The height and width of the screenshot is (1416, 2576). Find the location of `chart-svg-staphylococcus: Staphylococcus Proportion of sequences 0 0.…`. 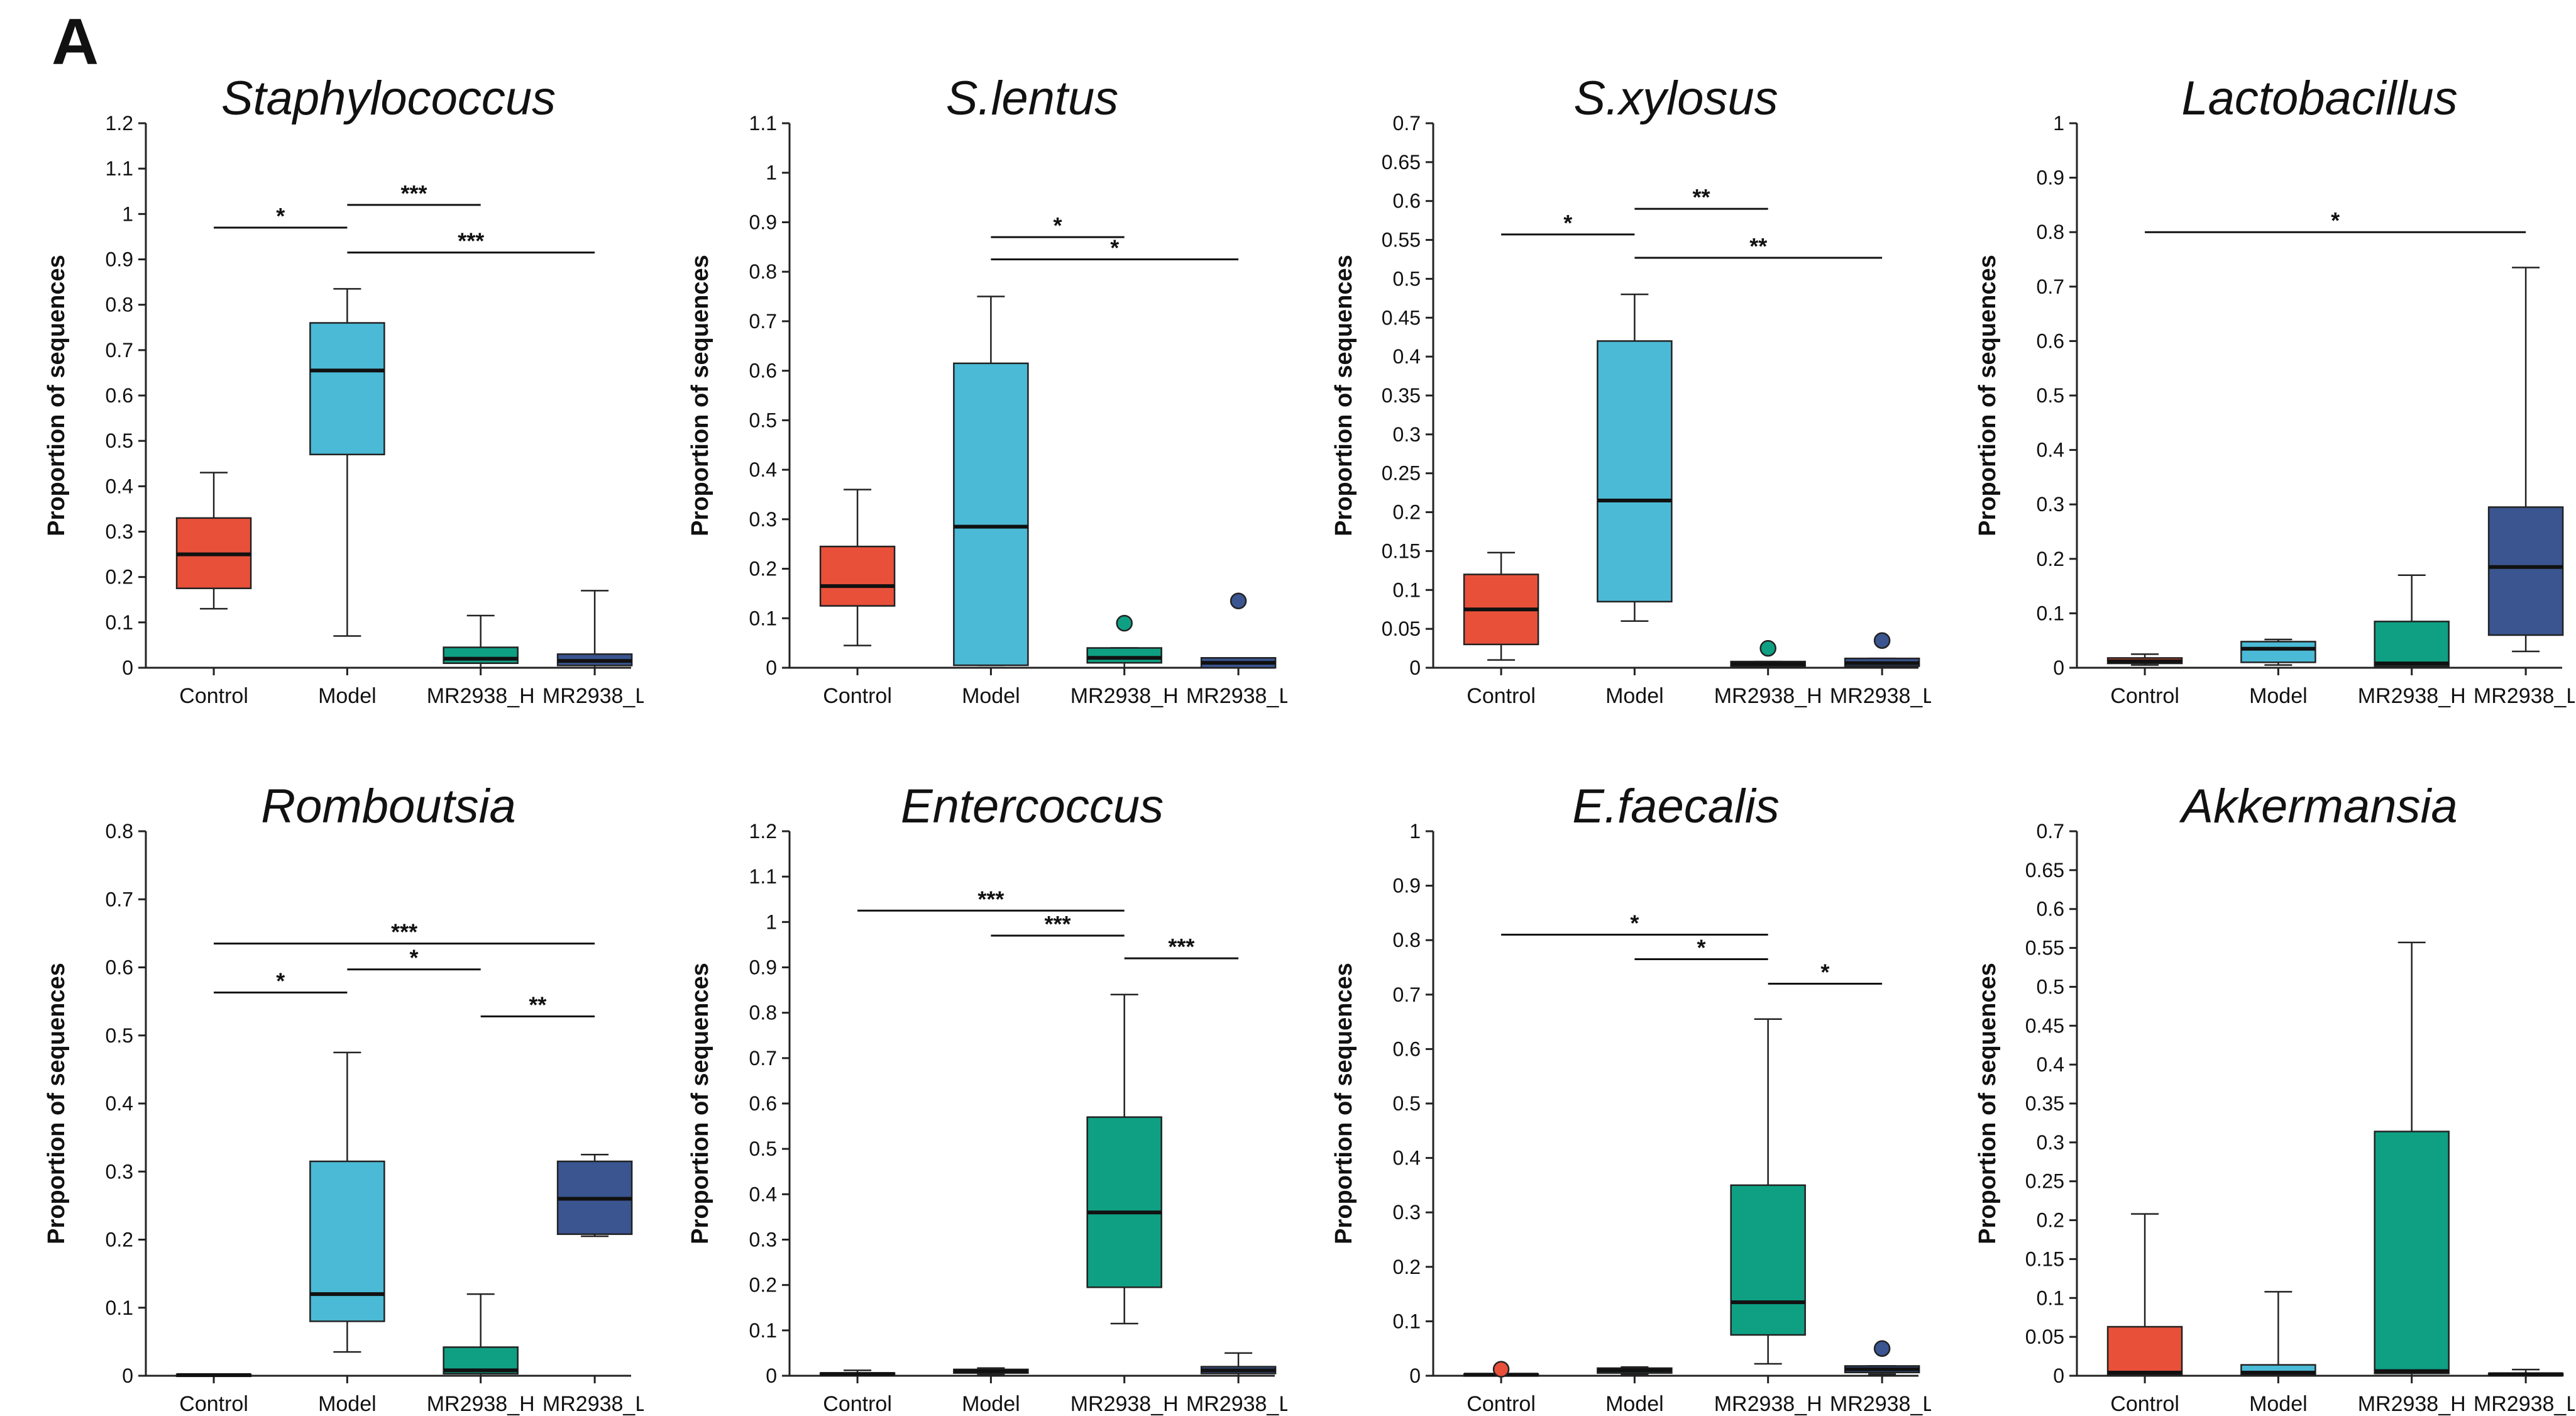

chart-svg-staphylococcus: Staphylococcus Proportion of sequences 0 0.… is located at coordinates (343, 390).